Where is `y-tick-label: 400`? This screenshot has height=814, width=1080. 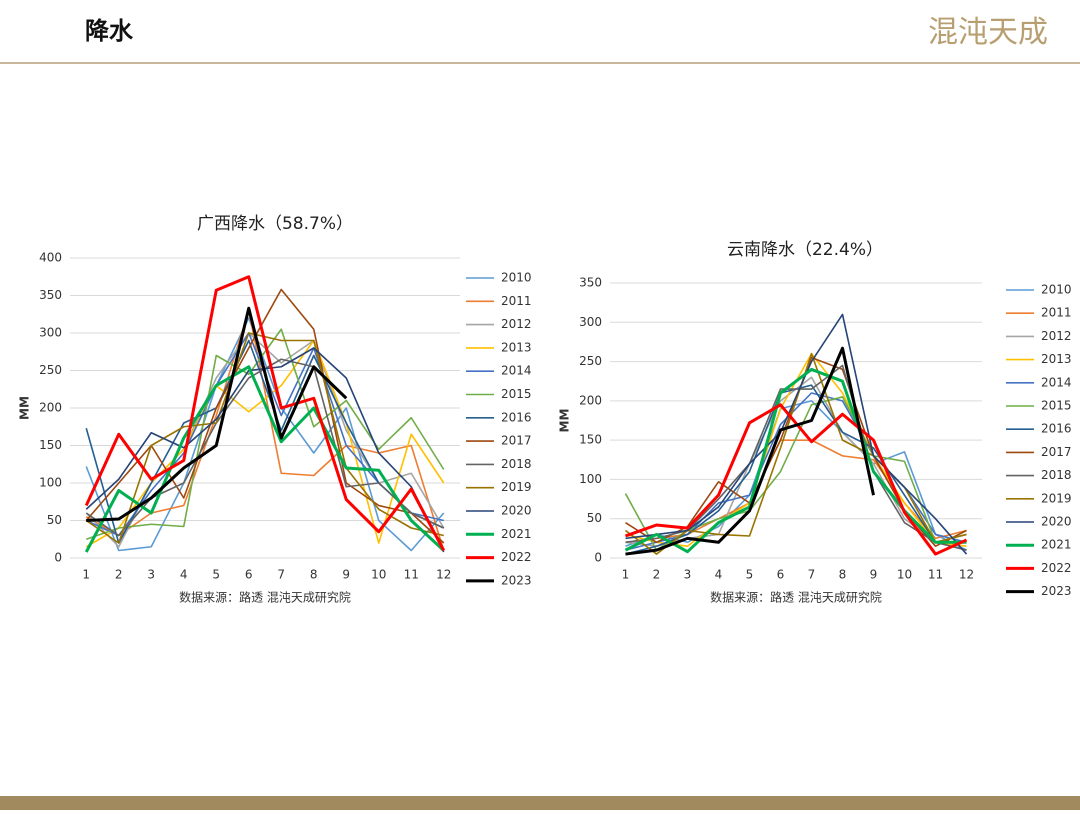
y-tick-label: 400 is located at coordinates (50, 258).